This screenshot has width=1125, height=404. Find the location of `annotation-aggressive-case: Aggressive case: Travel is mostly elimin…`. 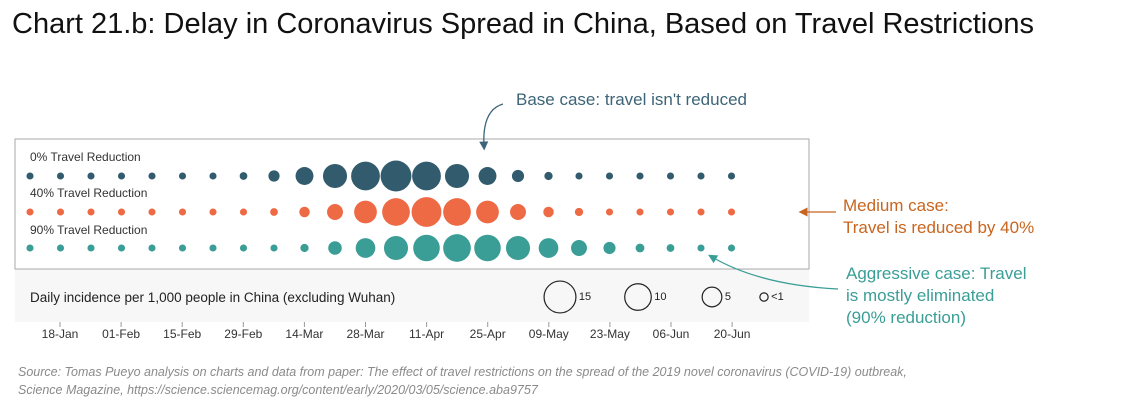

annotation-aggressive-case: Aggressive case: Travel is mostly elimin… is located at coordinates (936, 296).